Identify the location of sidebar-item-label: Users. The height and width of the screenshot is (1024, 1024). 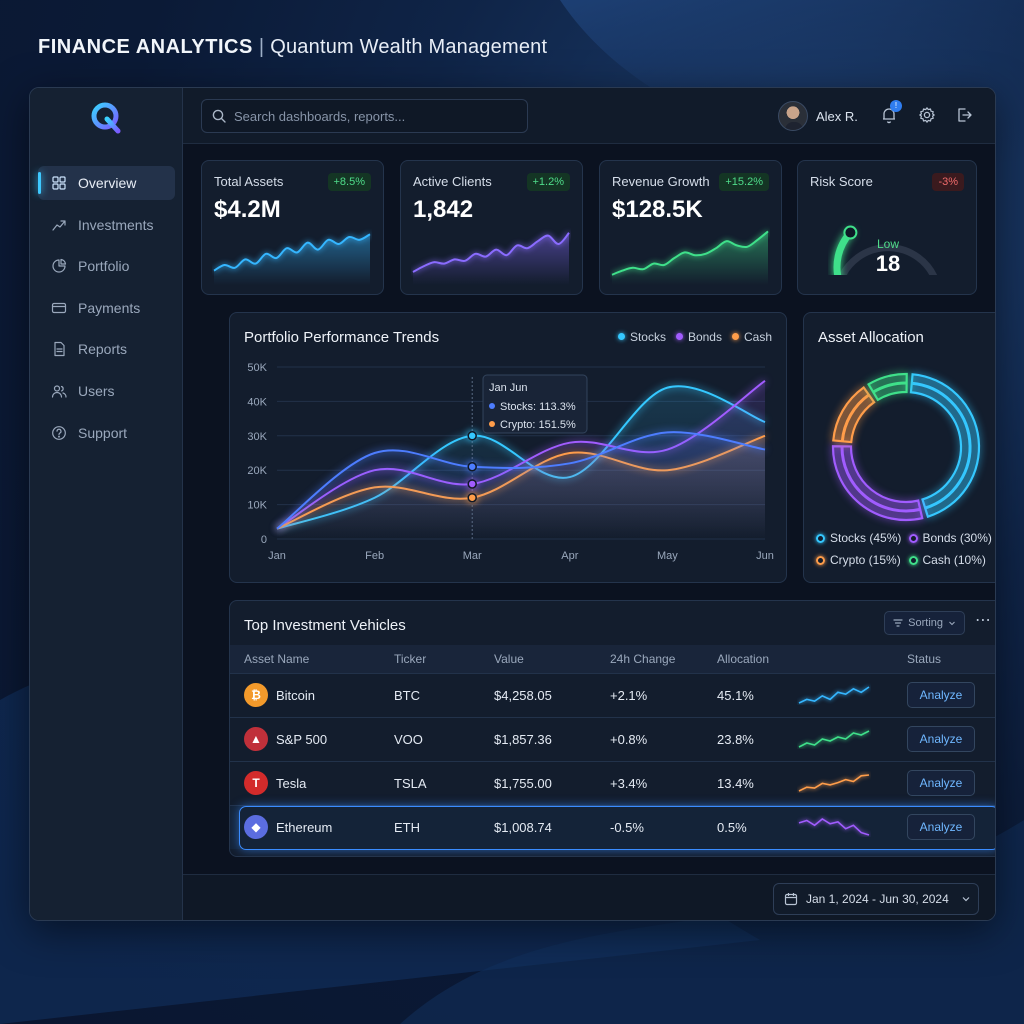
(96, 390).